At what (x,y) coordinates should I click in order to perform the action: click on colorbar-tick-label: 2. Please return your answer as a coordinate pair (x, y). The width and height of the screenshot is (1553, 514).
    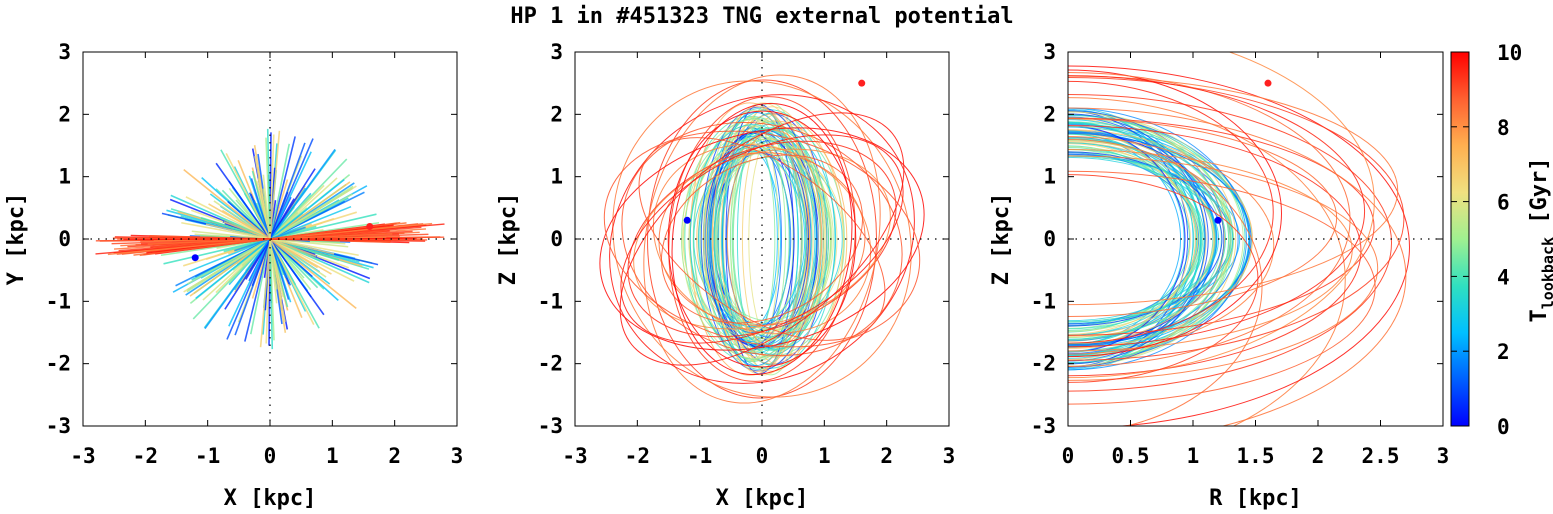
    Looking at the image, I should click on (1503, 352).